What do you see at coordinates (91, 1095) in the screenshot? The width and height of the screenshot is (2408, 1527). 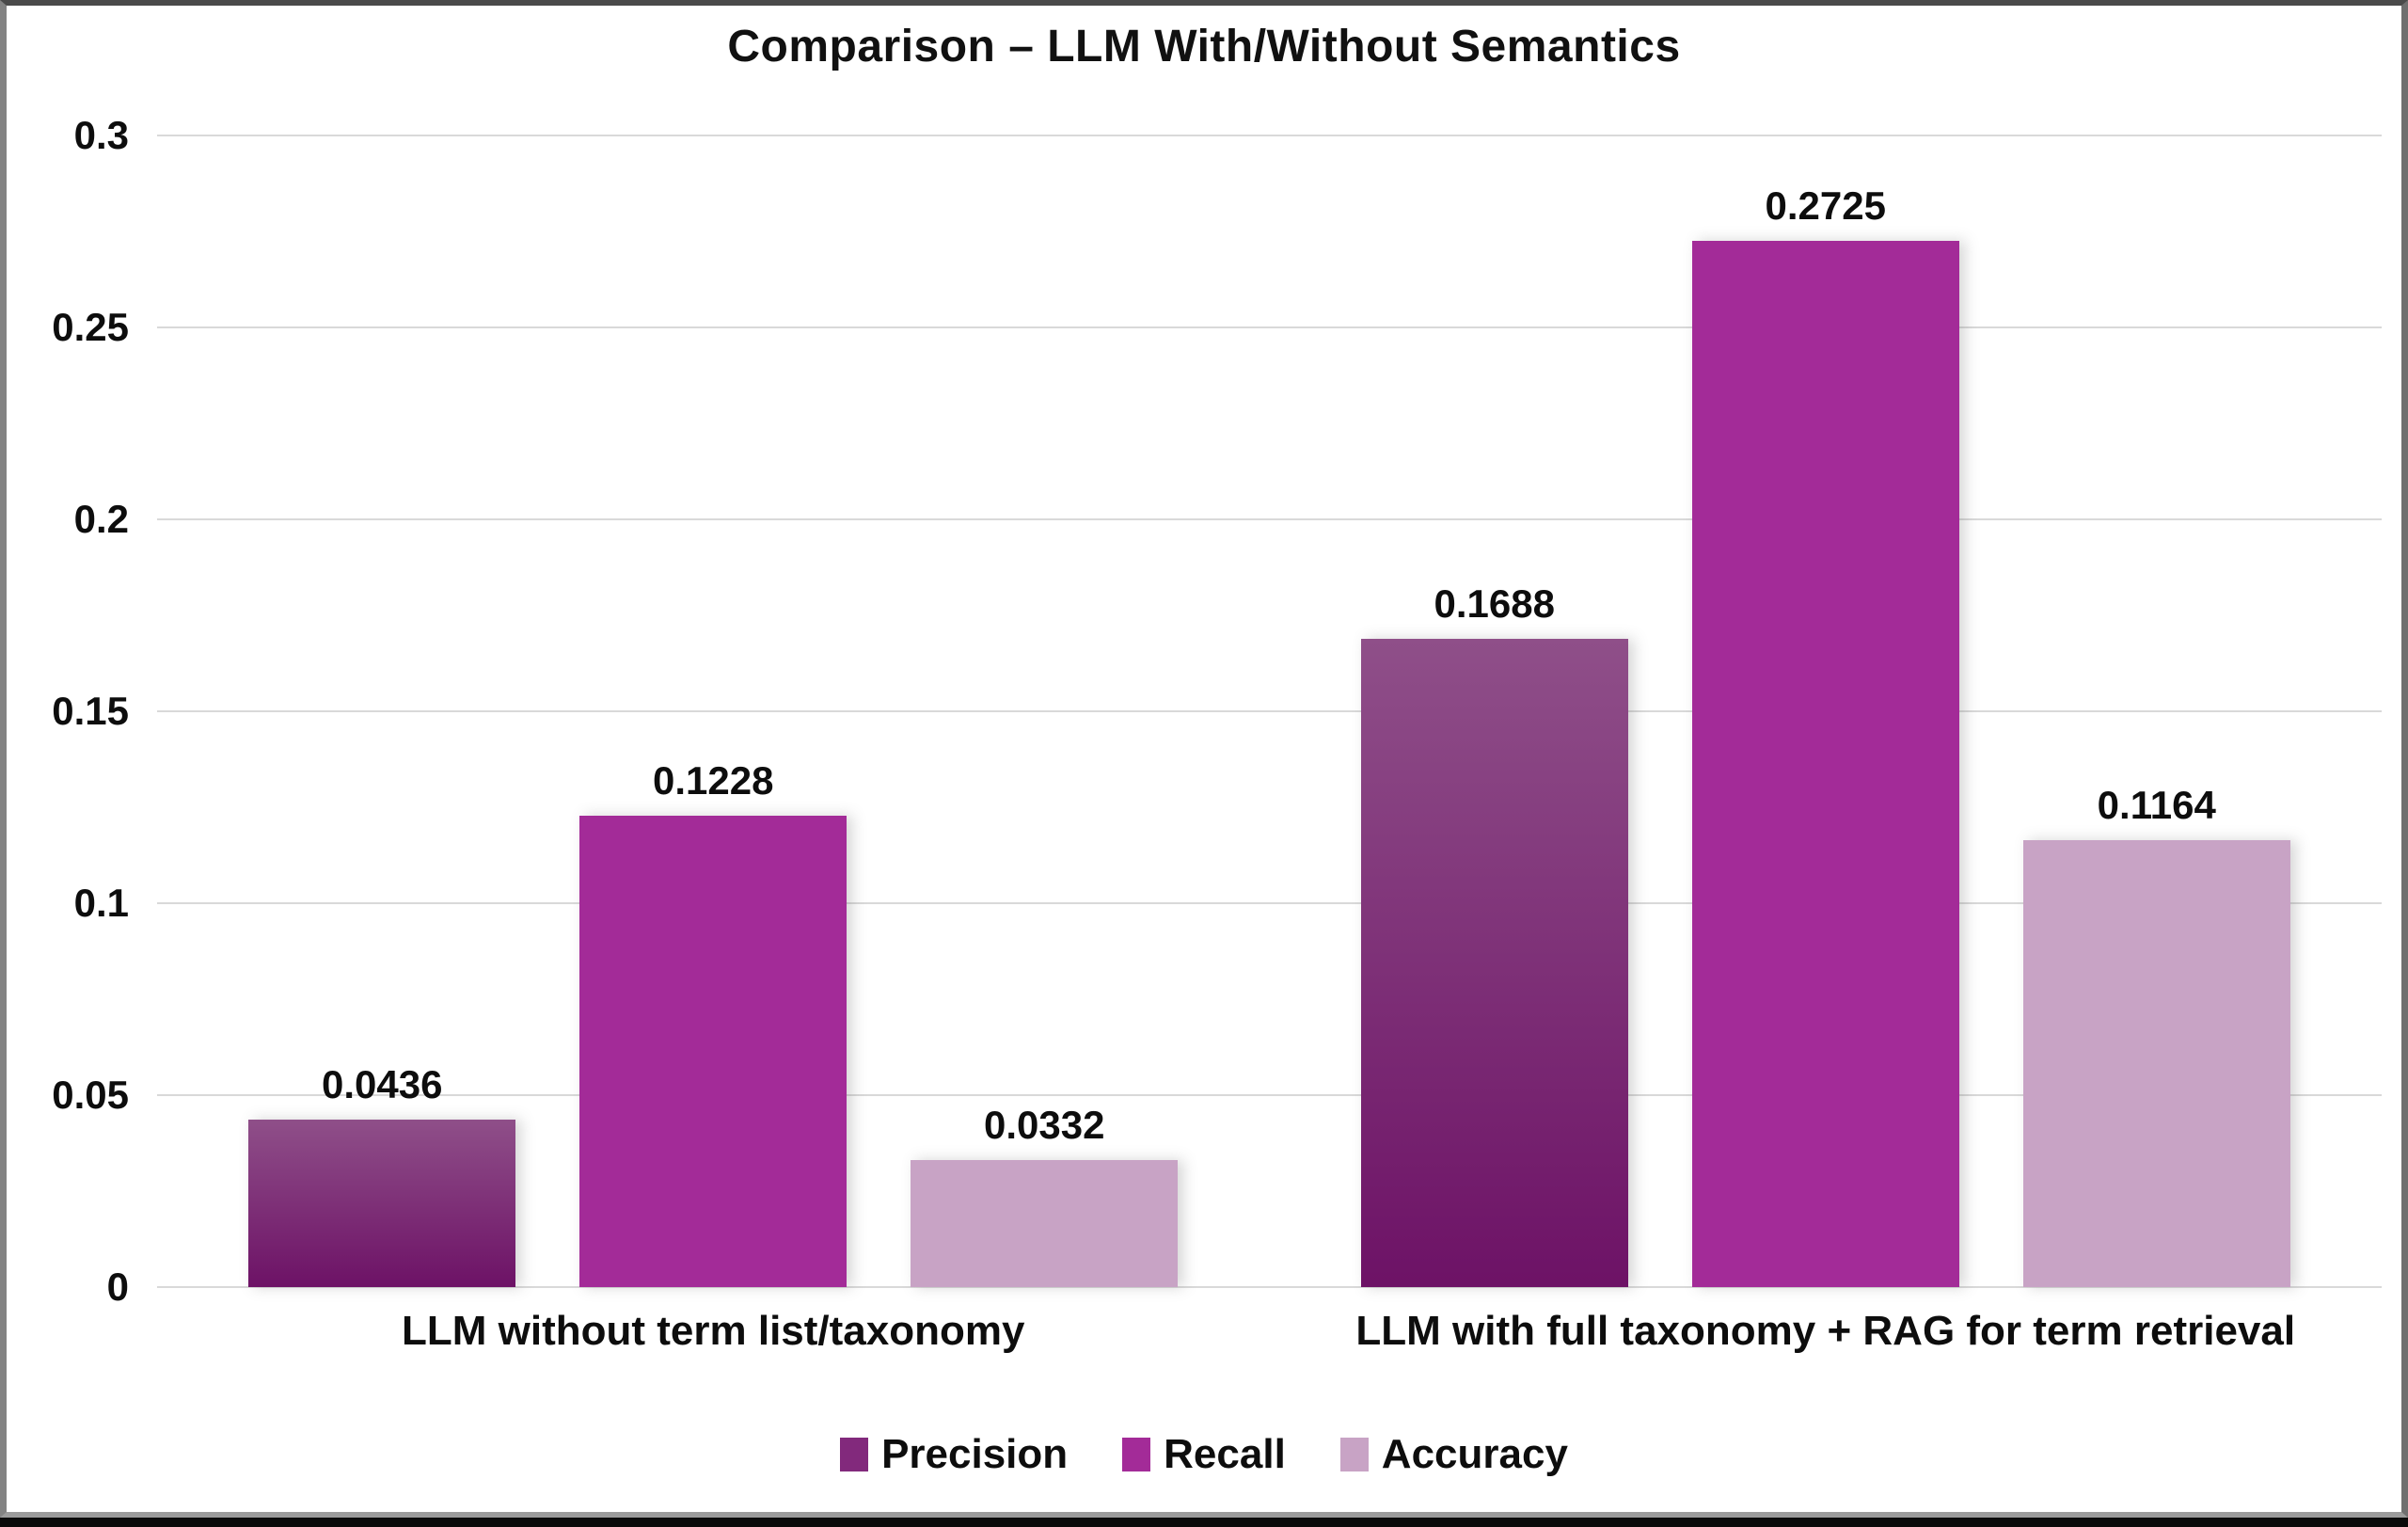 I see `y-tick-label-0.05: 0.05` at bounding box center [91, 1095].